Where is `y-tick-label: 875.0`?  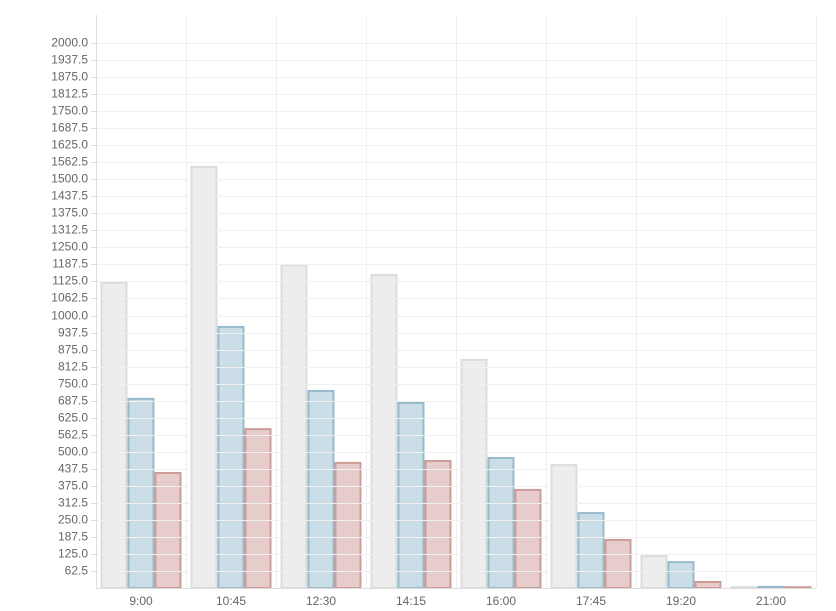
y-tick-label: 875.0 is located at coordinates (73, 350).